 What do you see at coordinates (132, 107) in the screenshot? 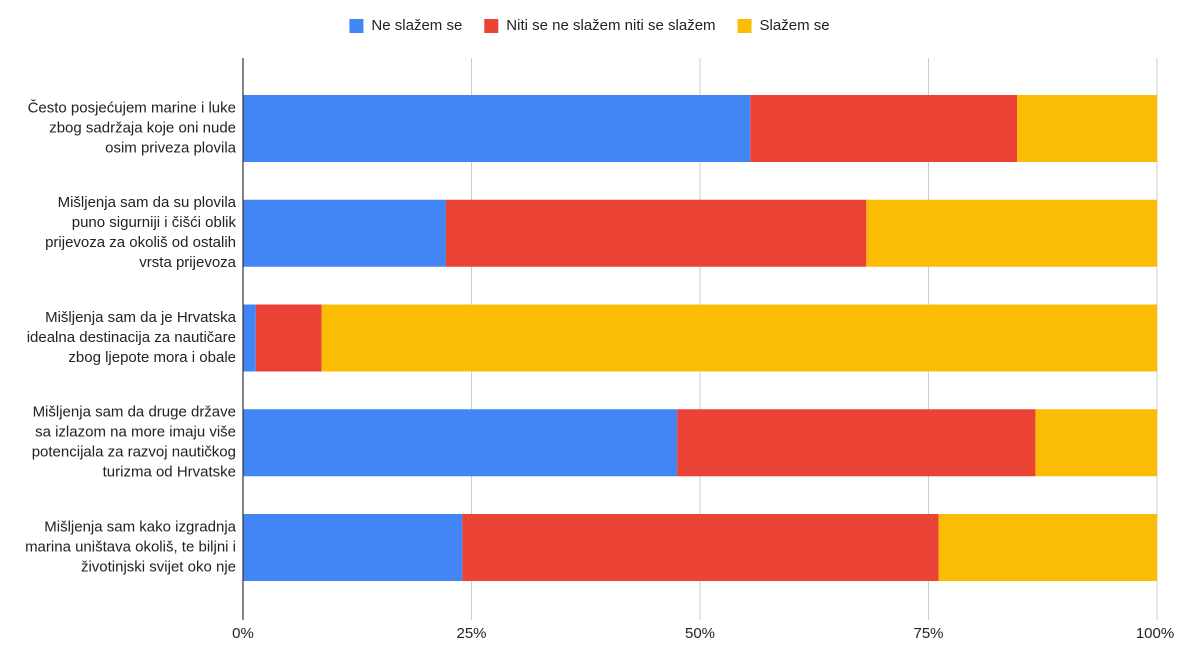
I see `category-label-line: Često posjećujem marine i luke` at bounding box center [132, 107].